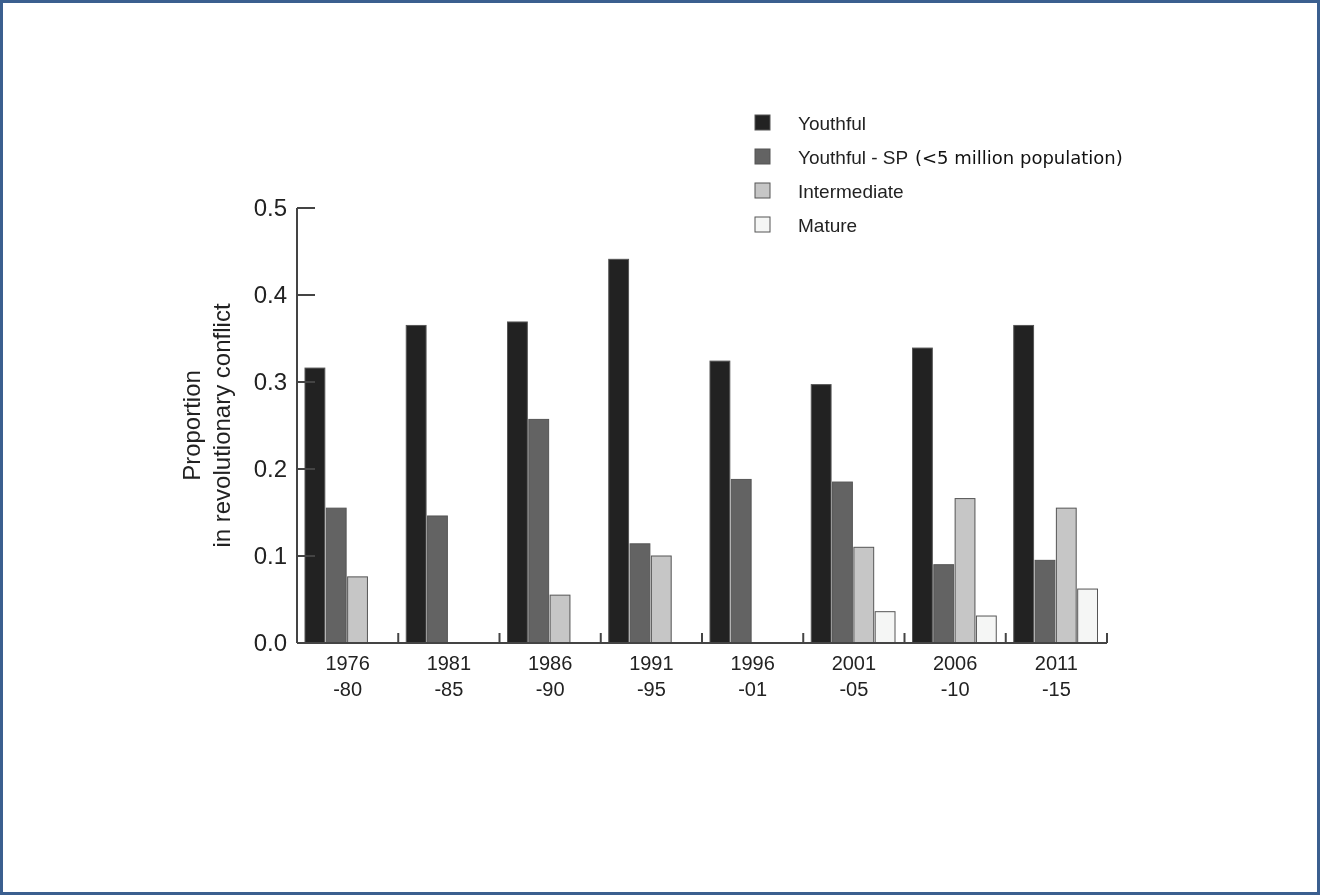 Image resolution: width=1320 pixels, height=895 pixels. What do you see at coordinates (449, 676) in the screenshot?
I see `x-tick-label: 1981 -85` at bounding box center [449, 676].